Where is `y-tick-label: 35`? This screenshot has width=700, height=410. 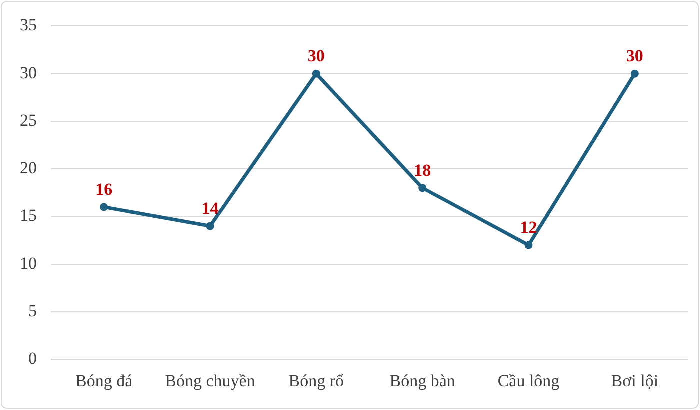 y-tick-label: 35 is located at coordinates (28, 25).